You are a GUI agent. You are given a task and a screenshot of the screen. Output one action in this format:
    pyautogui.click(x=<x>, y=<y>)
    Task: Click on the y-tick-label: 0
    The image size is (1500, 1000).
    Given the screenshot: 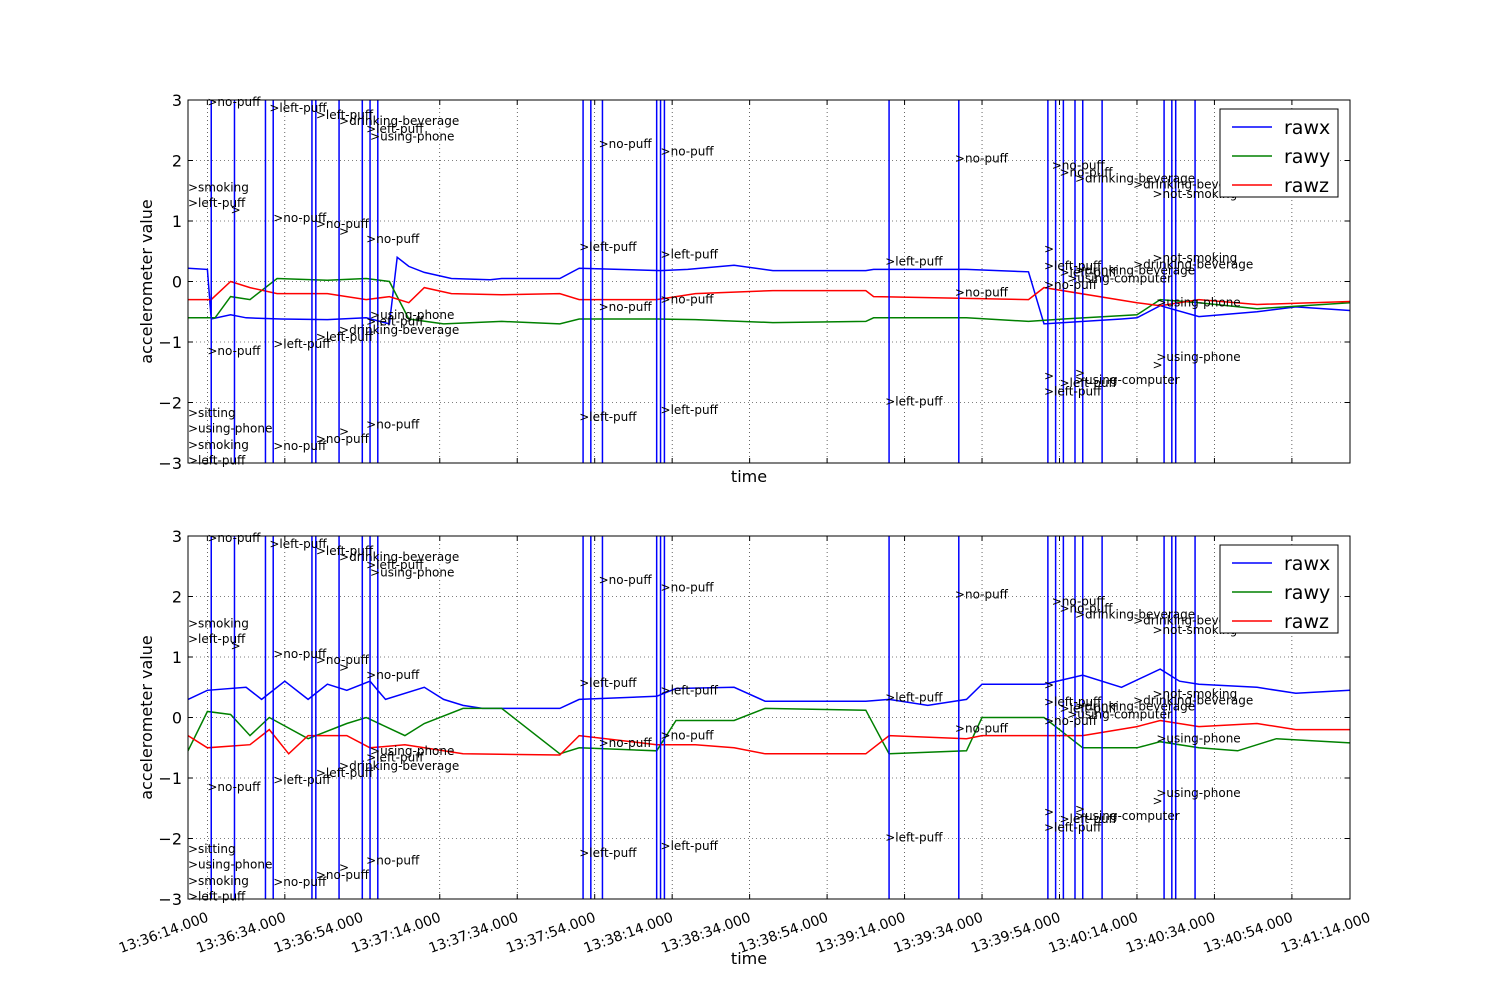 What is the action you would take?
    pyautogui.click(x=177, y=282)
    